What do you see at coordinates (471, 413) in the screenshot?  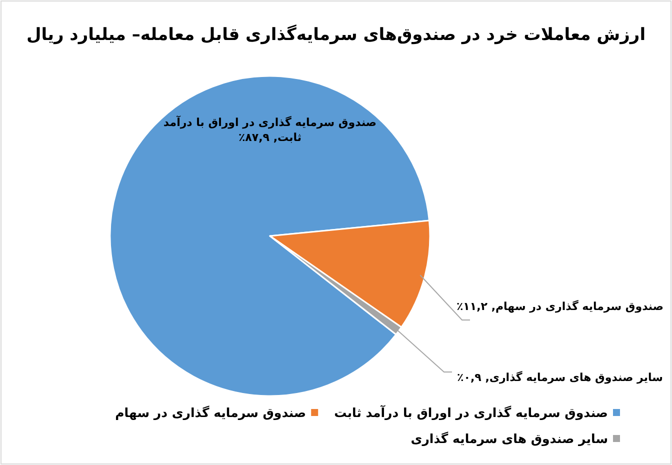 I see `legend-label: صندوق سرمایه گذاری در اوراق با درآمد ثابت` at bounding box center [471, 413].